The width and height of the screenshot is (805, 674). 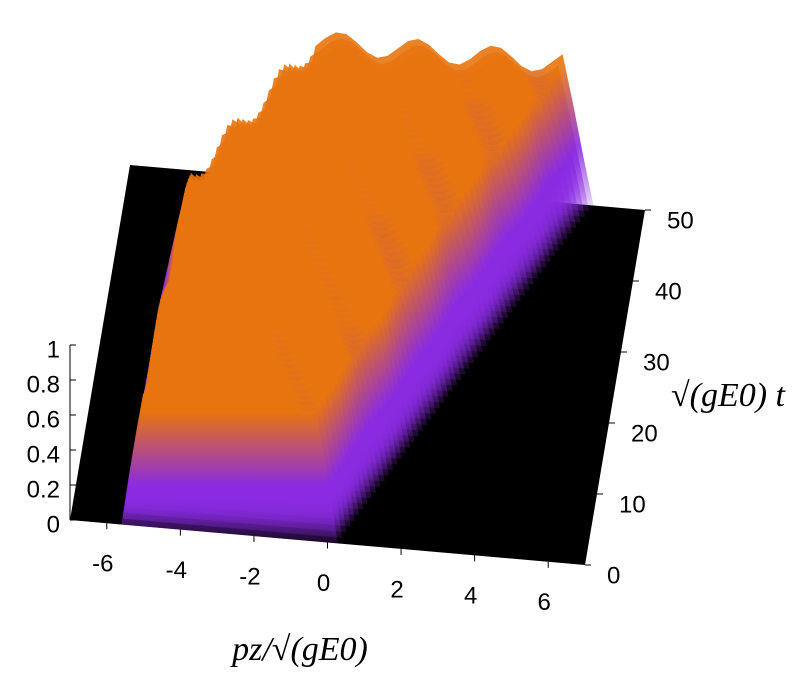 What do you see at coordinates (644, 433) in the screenshot?
I see `y-tick-label: 20` at bounding box center [644, 433].